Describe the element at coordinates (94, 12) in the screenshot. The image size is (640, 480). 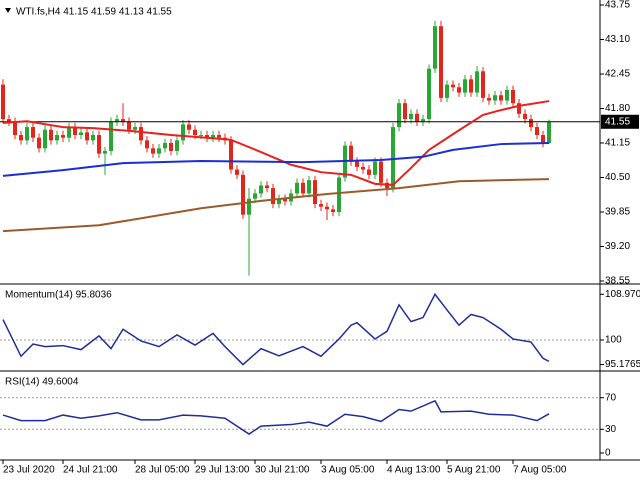
I see `panel-title: WTI.fs,H4 41.15 41.59 41.13 41.55` at that location.